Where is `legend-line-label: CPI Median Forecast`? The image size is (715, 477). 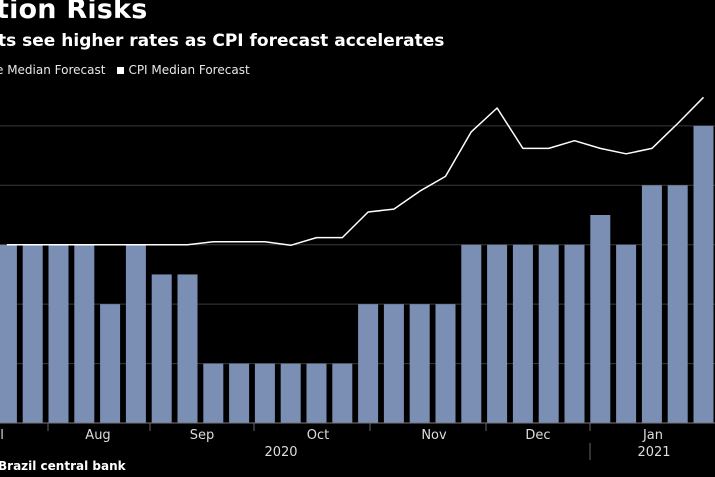 legend-line-label: CPI Median Forecast is located at coordinates (189, 70).